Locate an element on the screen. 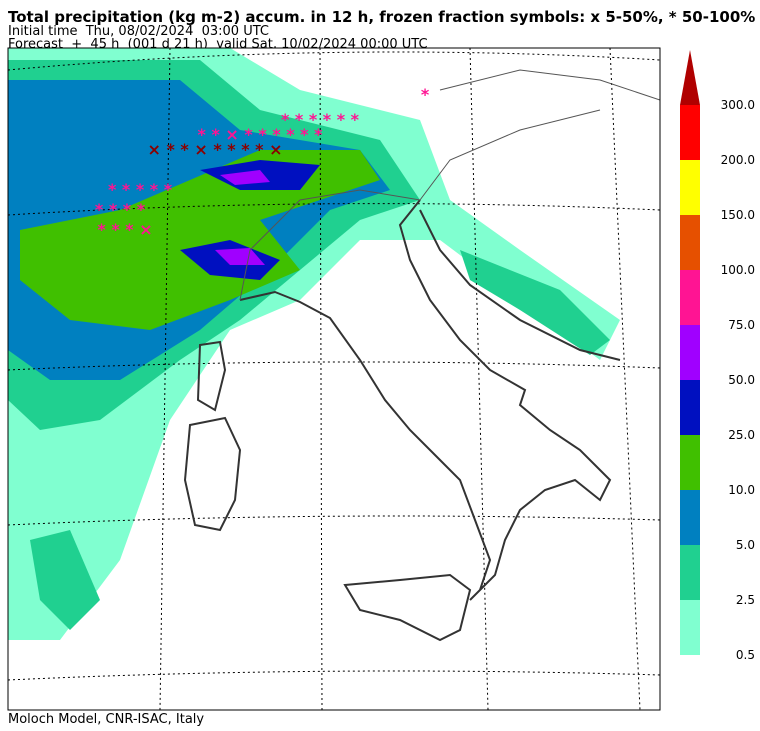 This screenshot has height=731, width=760. initial-time: Initial time Thu, 08/02/2024 03:00 UTC is located at coordinates (138, 31).